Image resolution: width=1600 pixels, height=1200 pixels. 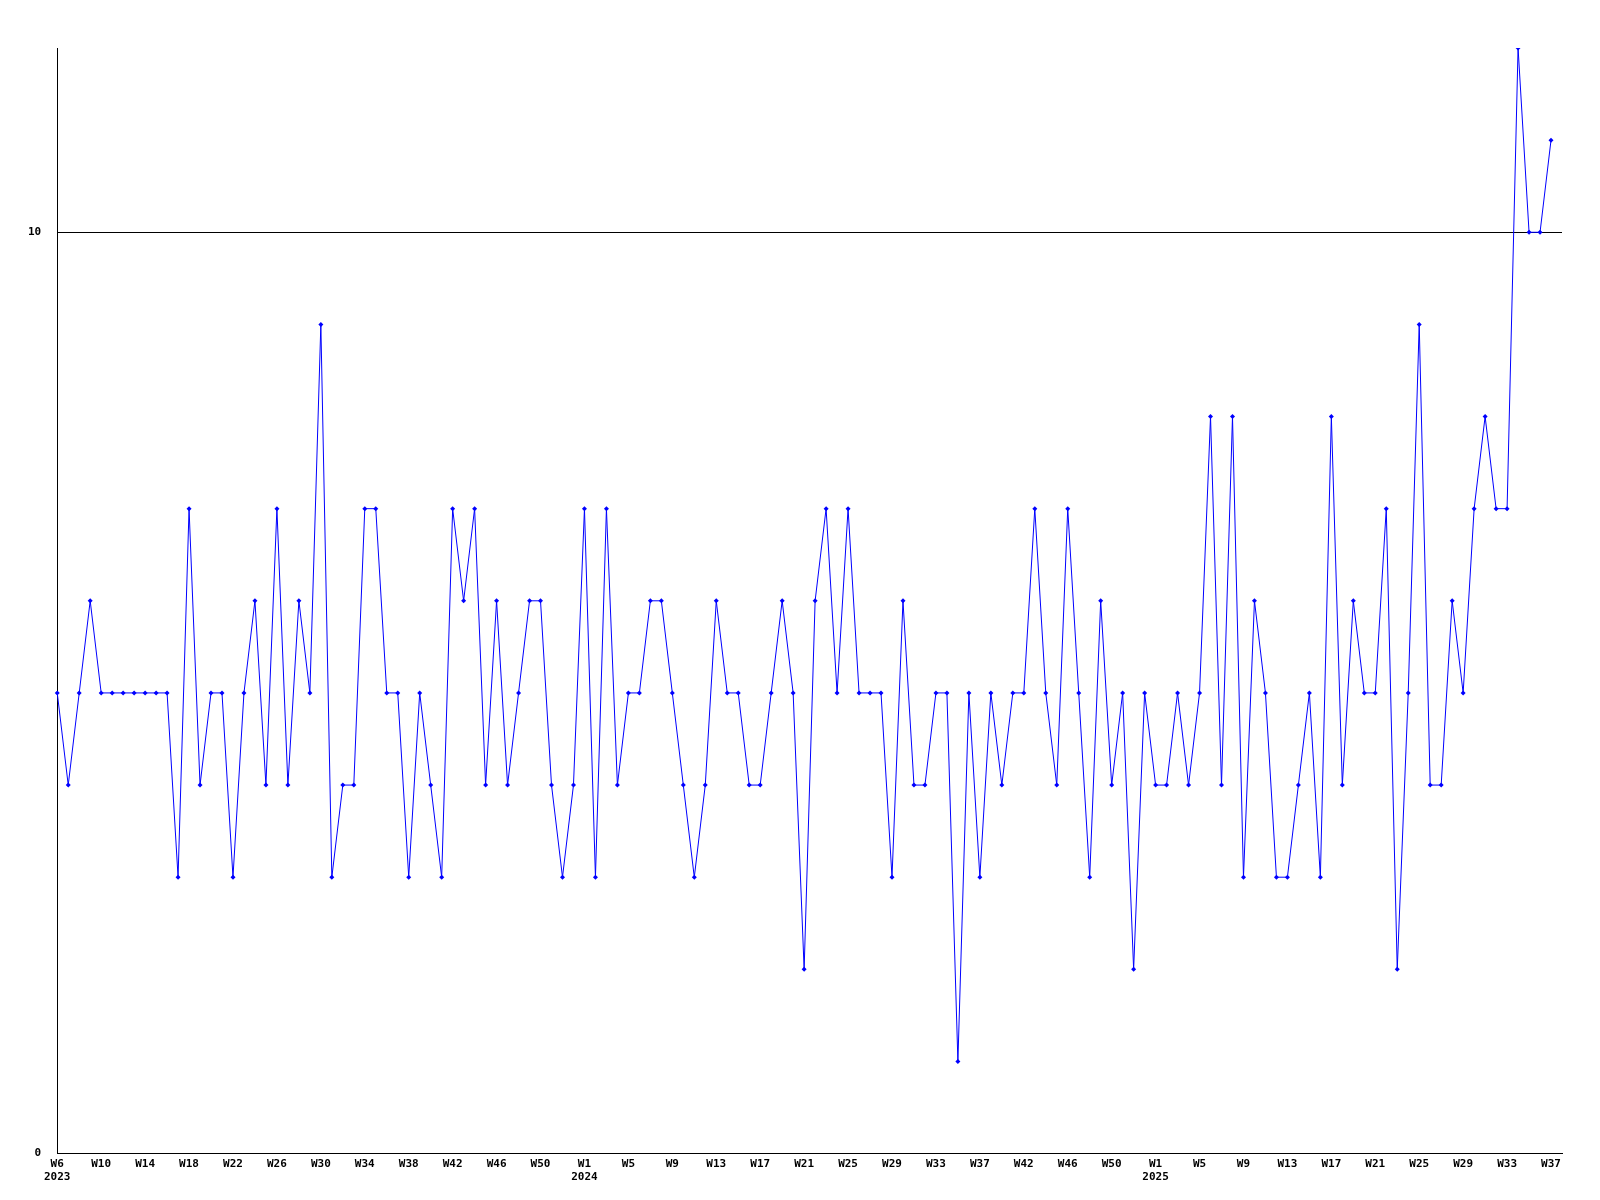 What do you see at coordinates (408, 1164) in the screenshot?
I see `x-tick-label: W38` at bounding box center [408, 1164].